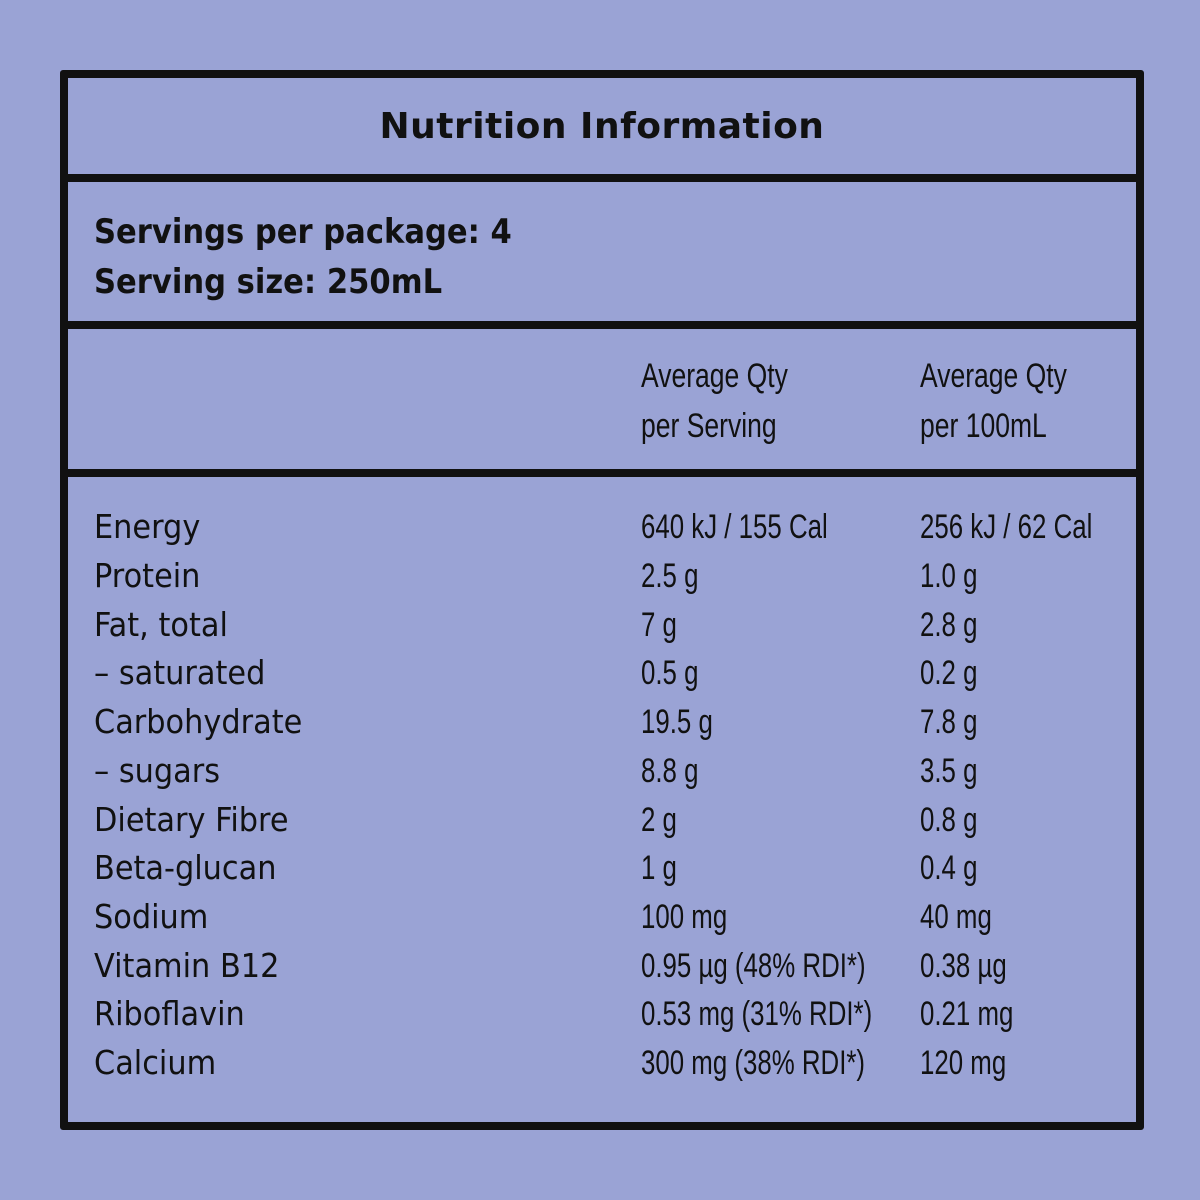 This screenshot has width=1200, height=1200. I want to click on per-serving-value: 0.53 mg (31% RDI*), so click(757, 1014).